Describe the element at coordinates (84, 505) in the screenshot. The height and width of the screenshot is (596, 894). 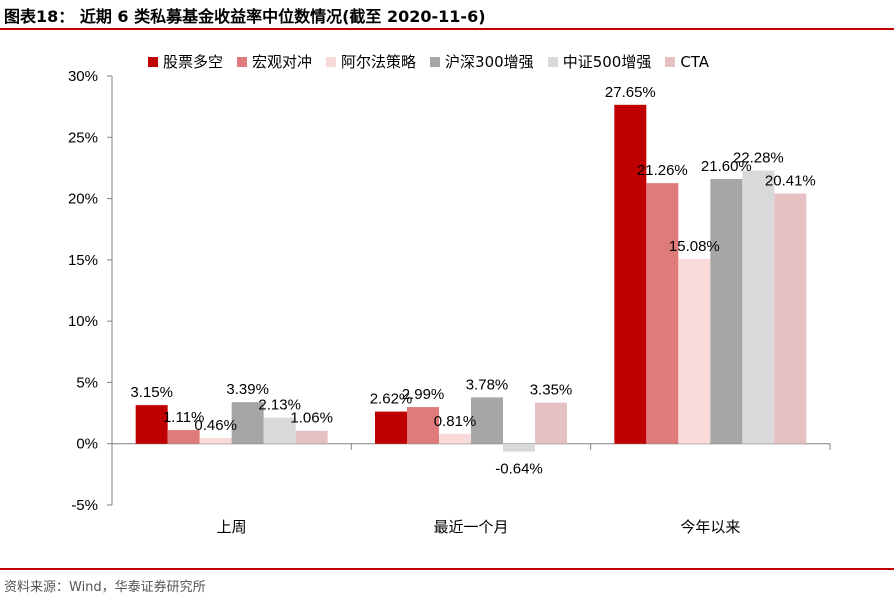
I see `y-tick-label: -5%` at that location.